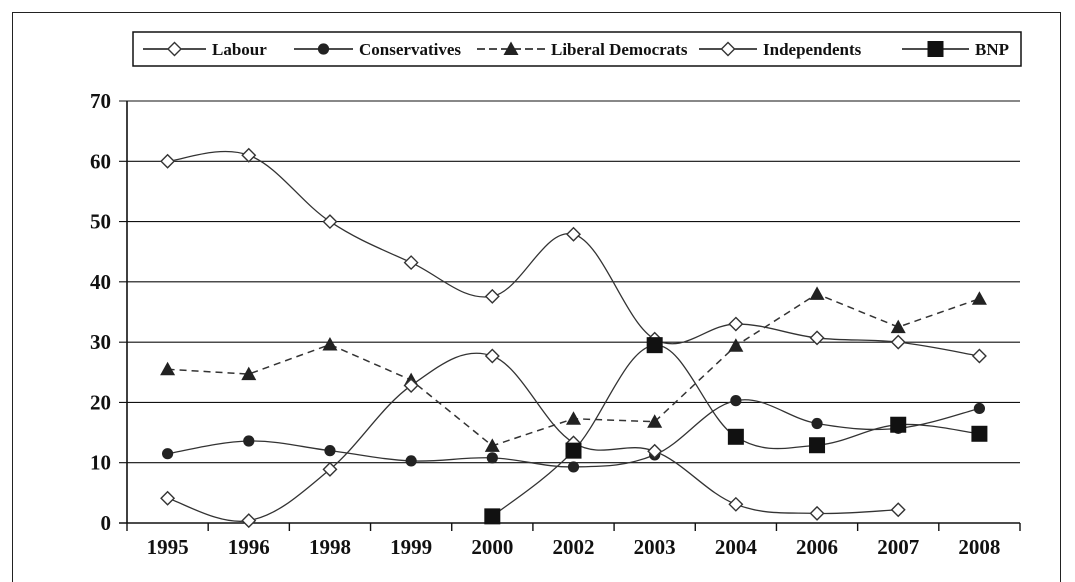 This screenshot has height=582, width=1075. Describe the element at coordinates (323, 49) in the screenshot. I see `legend-marker-conservatives` at that location.